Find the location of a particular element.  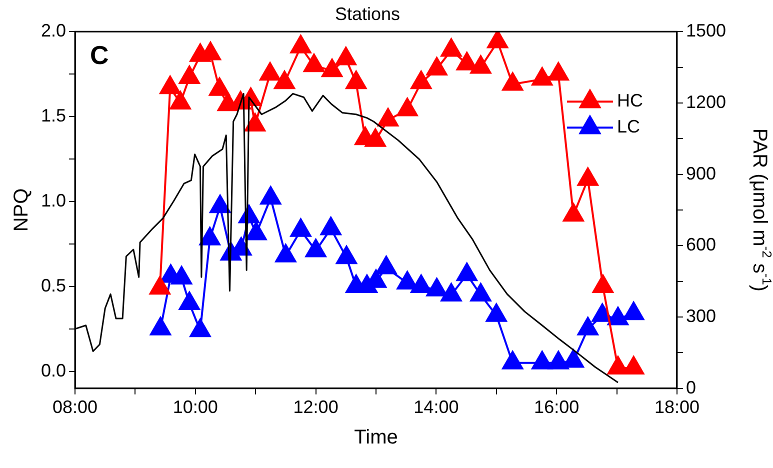

y-tick-label: 1.5 is located at coordinates (53, 116).